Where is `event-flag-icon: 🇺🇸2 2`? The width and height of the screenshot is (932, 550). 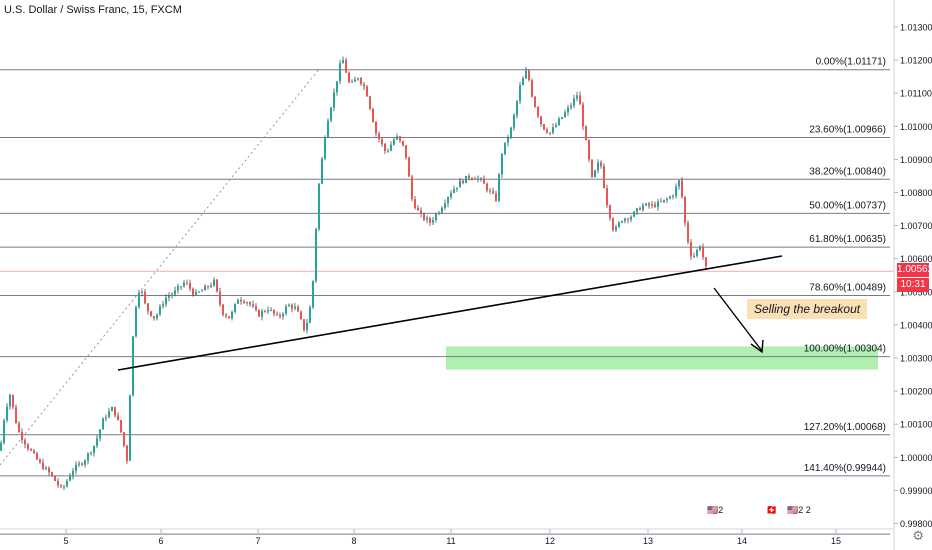 event-flag-icon: 🇺🇸2 2 is located at coordinates (799, 510).